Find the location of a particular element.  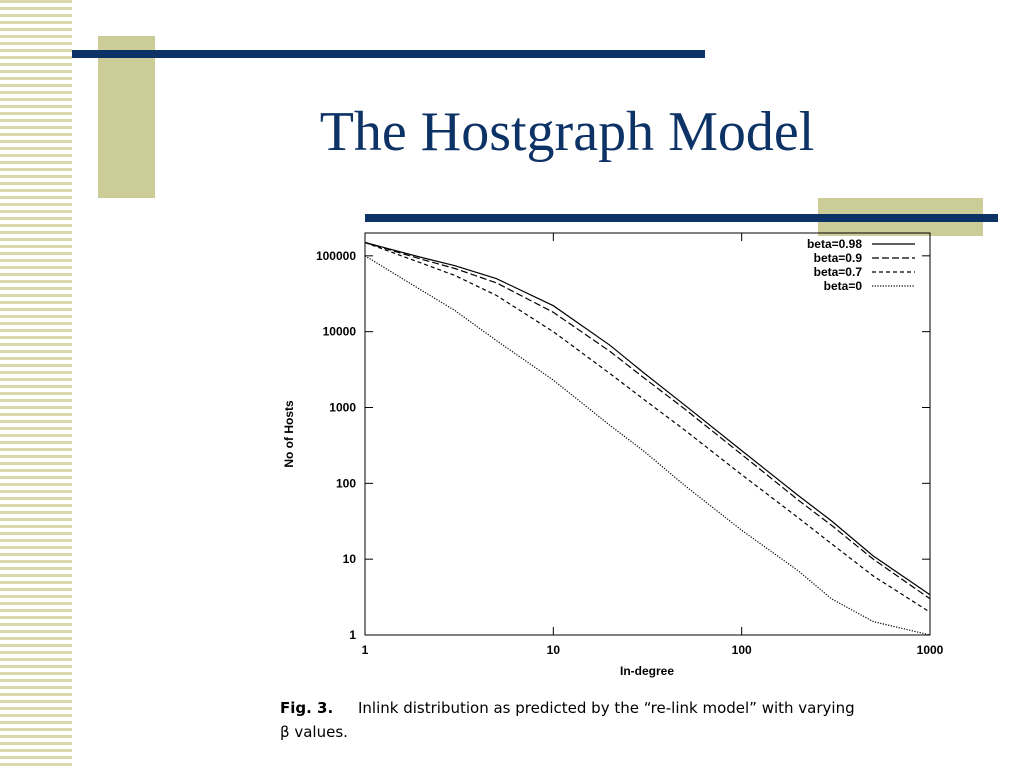

legend-label: beta=0.7 is located at coordinates (838, 272).